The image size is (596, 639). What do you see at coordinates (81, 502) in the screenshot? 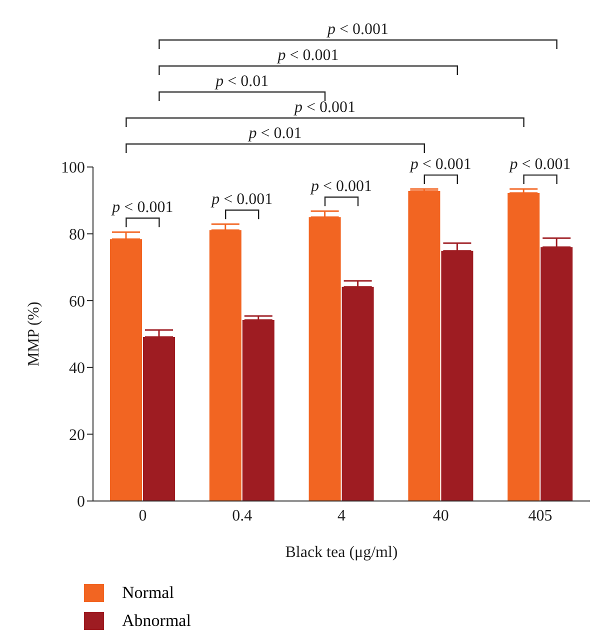
I see `y-tick-label: 0` at bounding box center [81, 502].